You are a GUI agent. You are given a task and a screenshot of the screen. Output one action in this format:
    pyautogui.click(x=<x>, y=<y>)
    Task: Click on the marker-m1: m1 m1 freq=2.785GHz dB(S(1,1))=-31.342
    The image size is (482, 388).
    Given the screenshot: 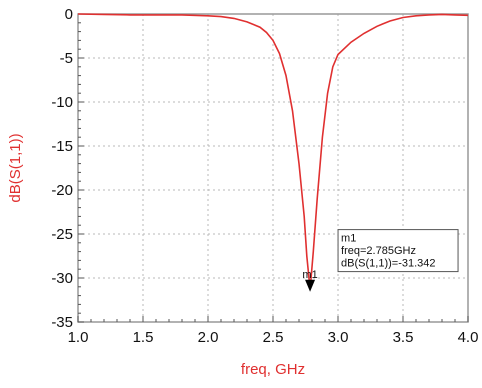 What is the action you would take?
    pyautogui.click(x=380, y=261)
    